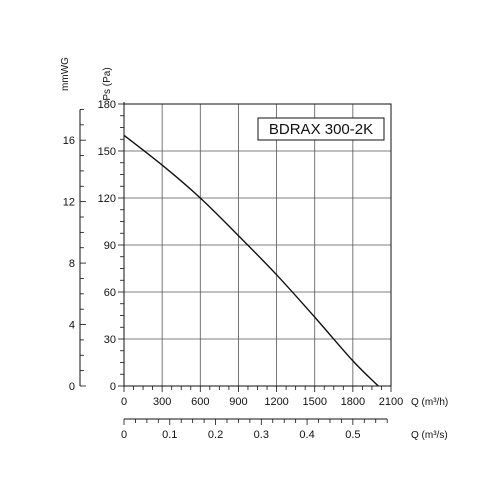 This screenshot has height=500, width=500. Describe the element at coordinates (72, 264) in the screenshot. I see `y2-tick-label: 8` at that location.